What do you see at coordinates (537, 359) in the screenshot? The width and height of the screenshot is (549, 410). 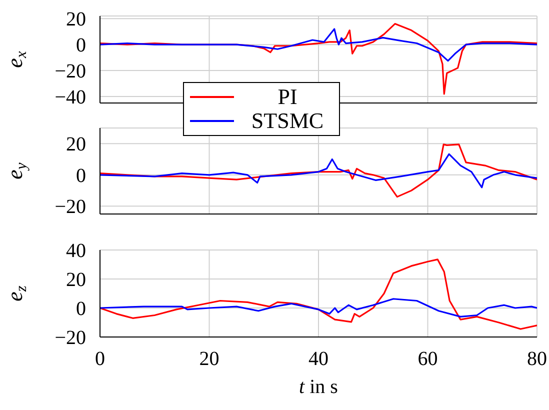 I see `x-tick-label: 80` at bounding box center [537, 359].